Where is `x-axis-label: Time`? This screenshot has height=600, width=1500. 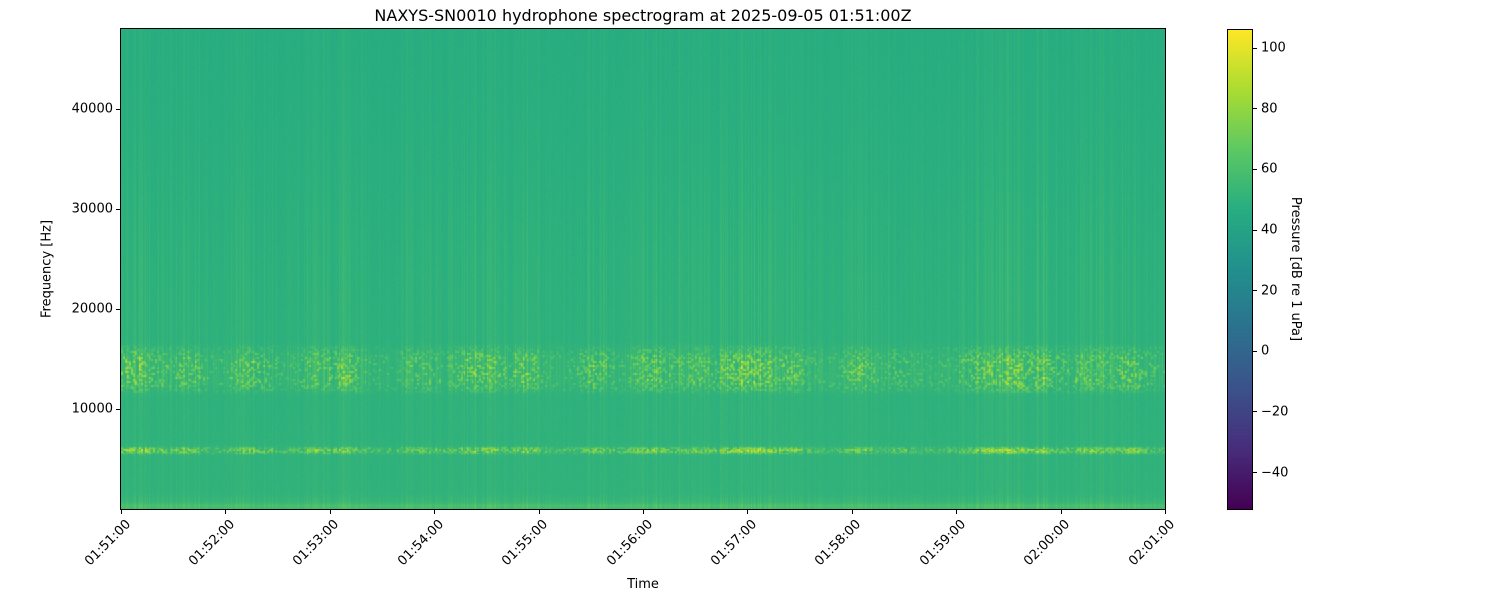
x-axis-label: Time is located at coordinates (643, 584).